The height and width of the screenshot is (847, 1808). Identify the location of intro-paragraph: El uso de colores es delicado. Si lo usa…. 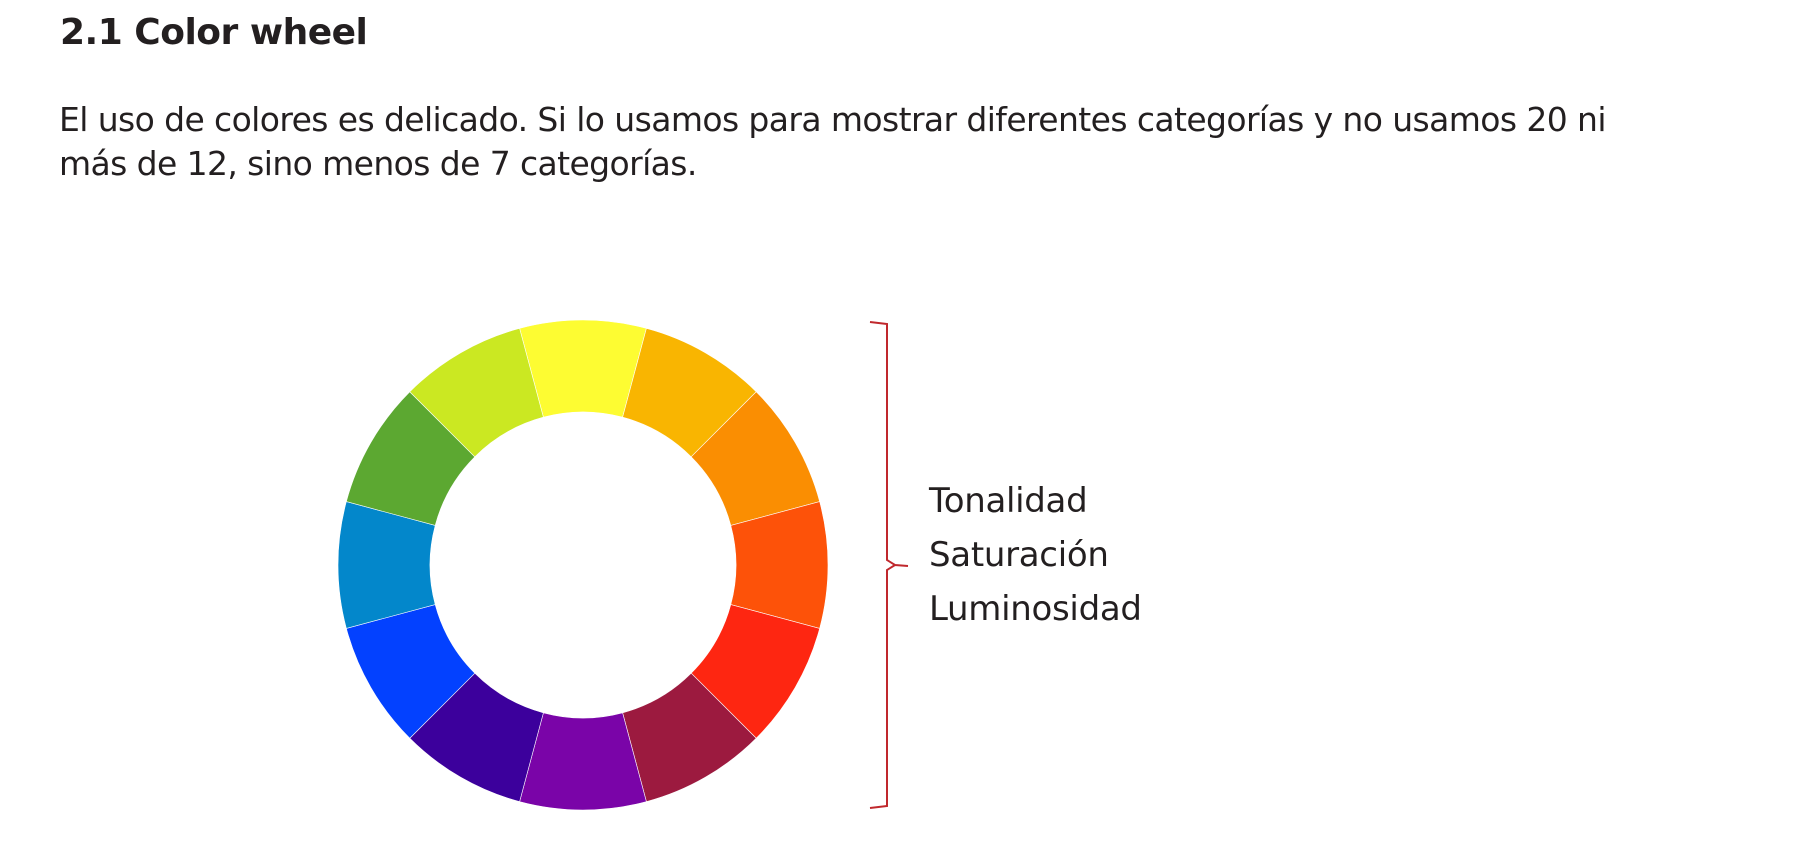
(929, 142).